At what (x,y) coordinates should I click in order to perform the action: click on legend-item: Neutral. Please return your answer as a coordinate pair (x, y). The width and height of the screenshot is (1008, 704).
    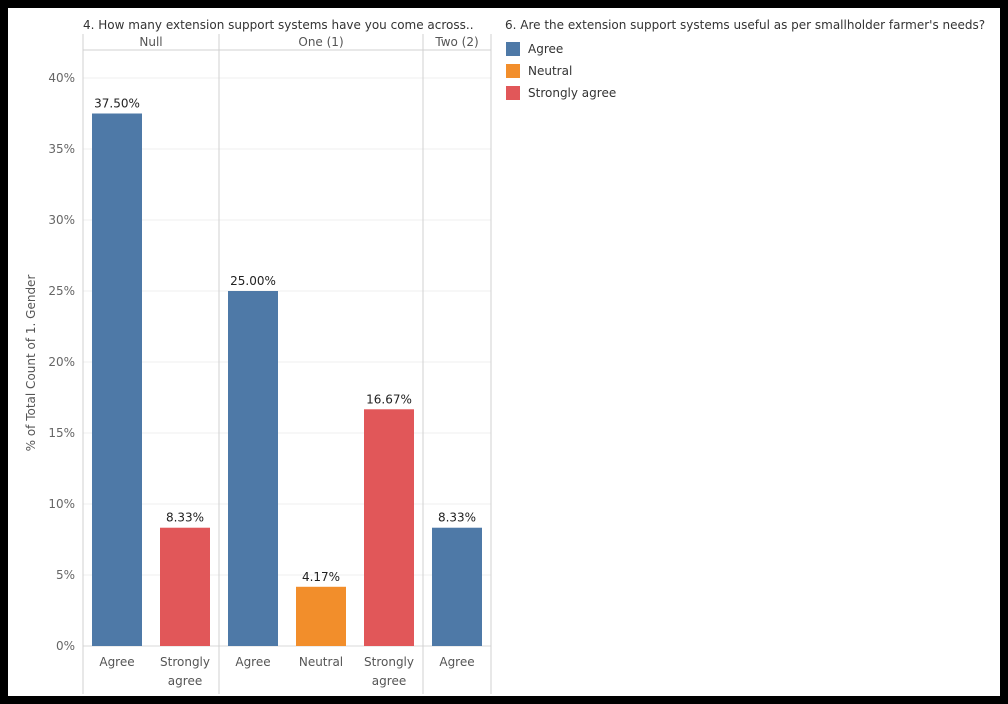
    Looking at the image, I should click on (550, 71).